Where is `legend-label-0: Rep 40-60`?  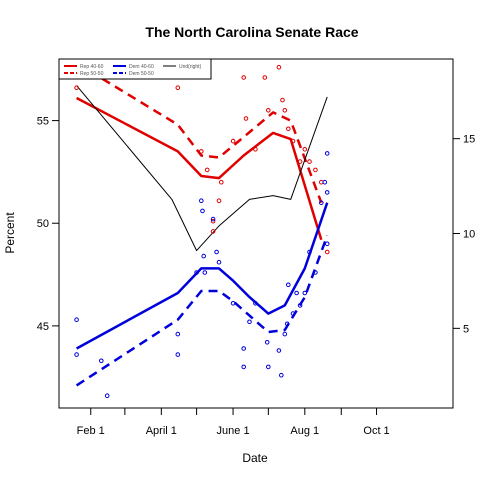 legend-label-0: Rep 40-60 is located at coordinates (92, 67).